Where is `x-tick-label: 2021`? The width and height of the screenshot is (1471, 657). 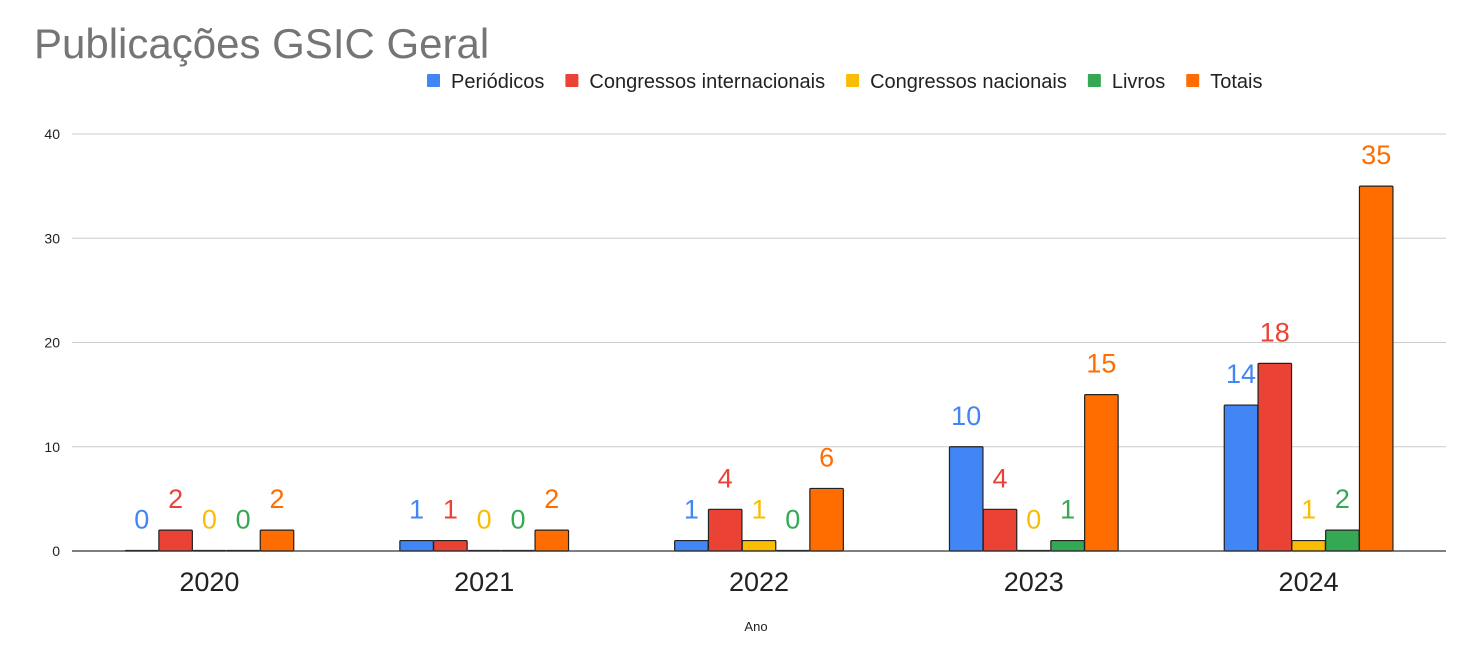 x-tick-label: 2021 is located at coordinates (484, 582).